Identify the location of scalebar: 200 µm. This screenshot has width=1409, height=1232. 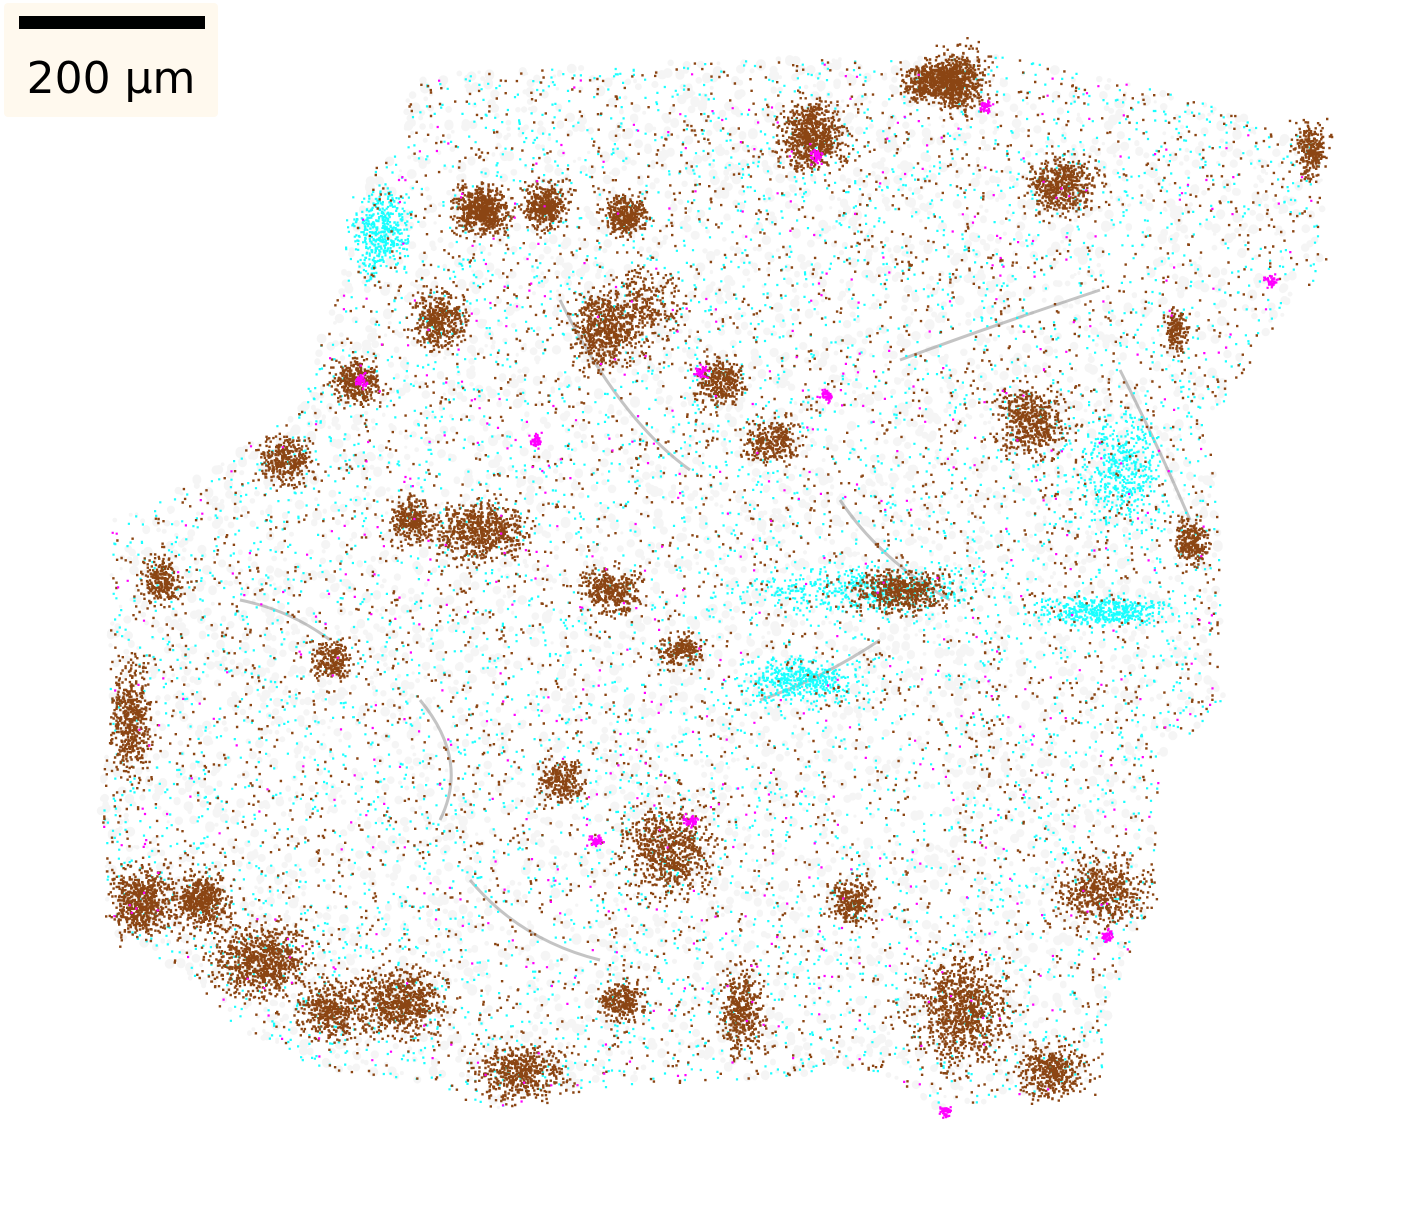
(111, 60).